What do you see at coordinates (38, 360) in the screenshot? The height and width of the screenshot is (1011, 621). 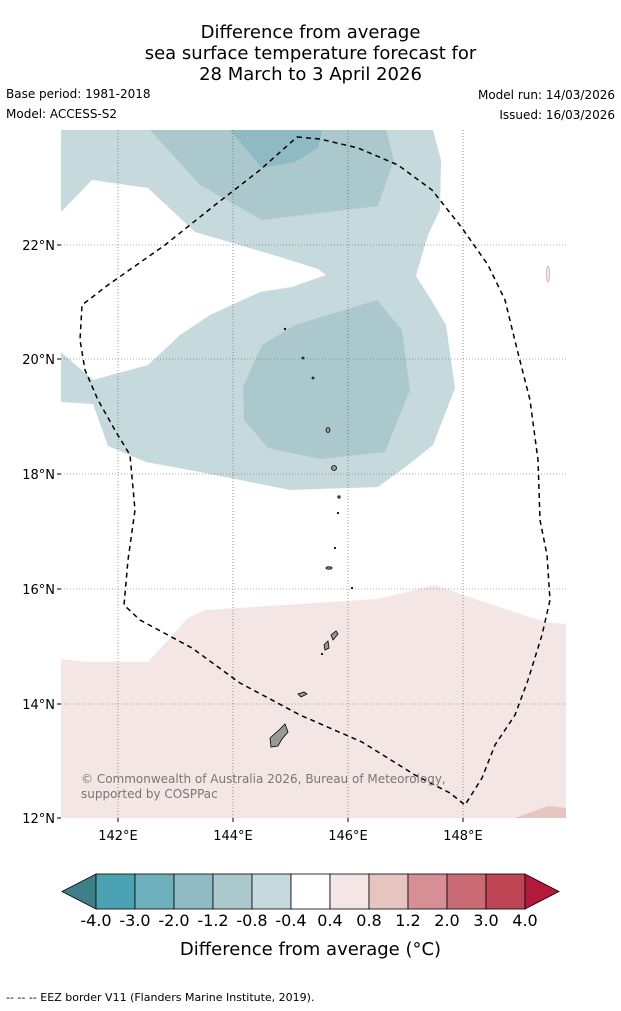 I see `lat-label-20: 20°N` at bounding box center [38, 360].